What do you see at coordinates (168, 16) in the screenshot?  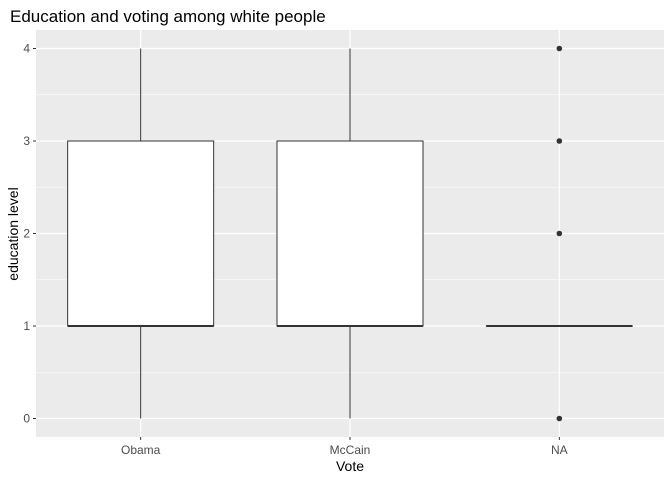 I see `chart-title: Education and voting among white people` at bounding box center [168, 16].